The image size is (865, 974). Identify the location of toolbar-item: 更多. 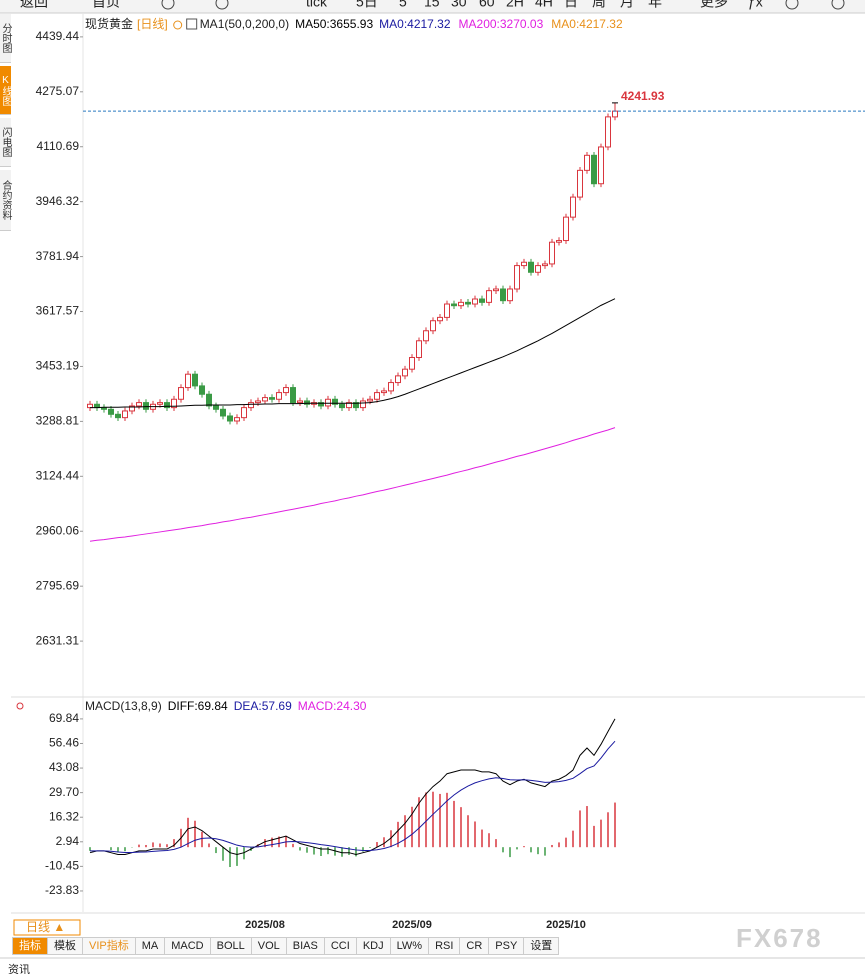
(714, 5).